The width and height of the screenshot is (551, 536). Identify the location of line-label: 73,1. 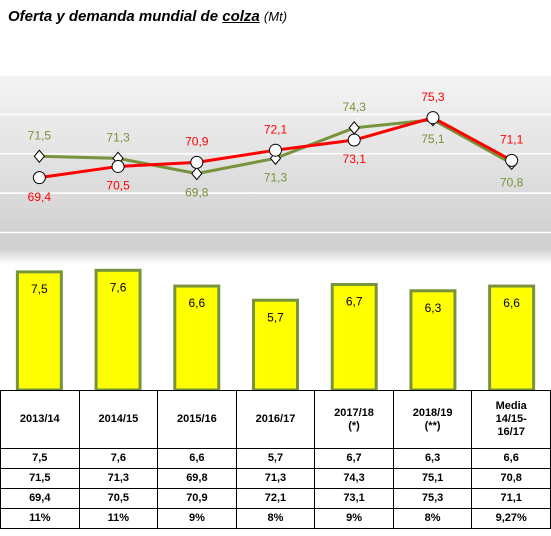
(355, 159).